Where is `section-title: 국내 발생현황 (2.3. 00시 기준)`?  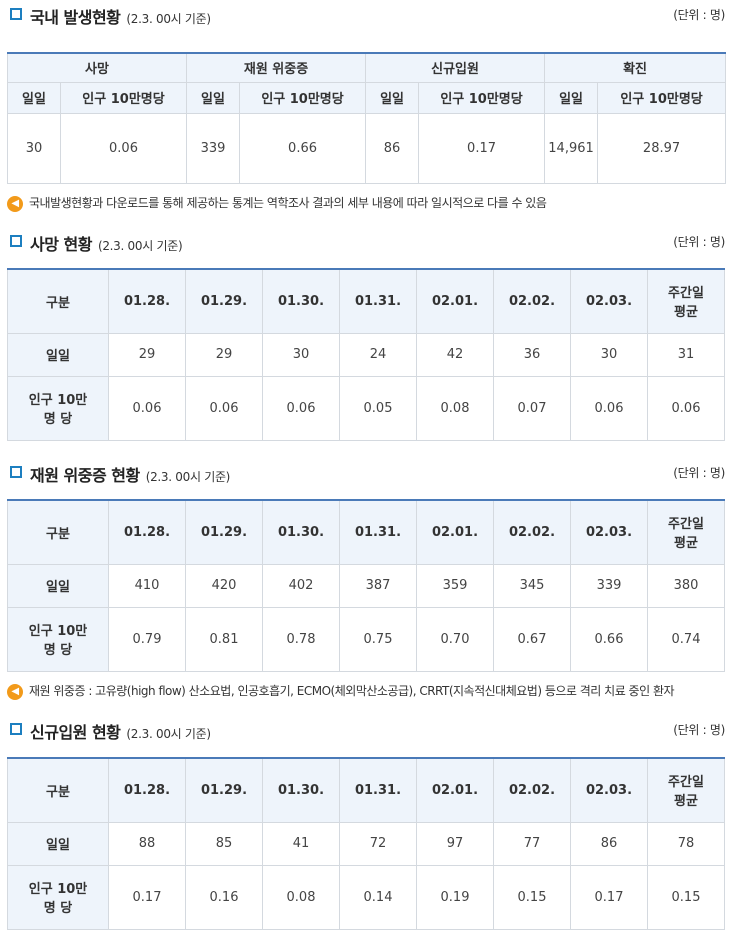 section-title: 국내 발생현황 (2.3. 00시 기준) is located at coordinates (120, 17).